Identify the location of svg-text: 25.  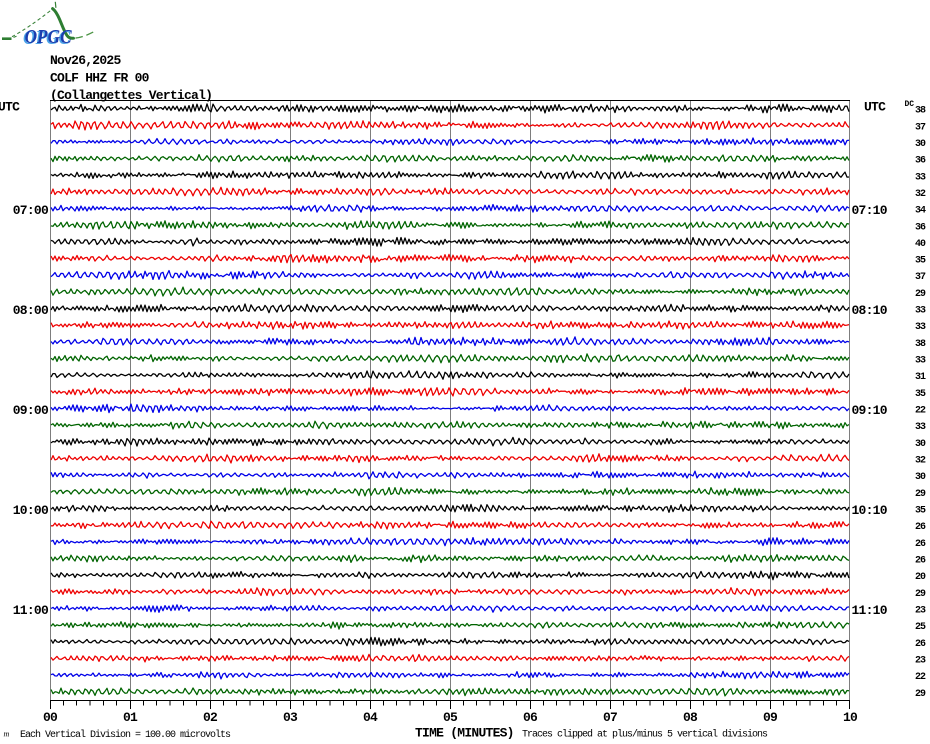
(920, 627).